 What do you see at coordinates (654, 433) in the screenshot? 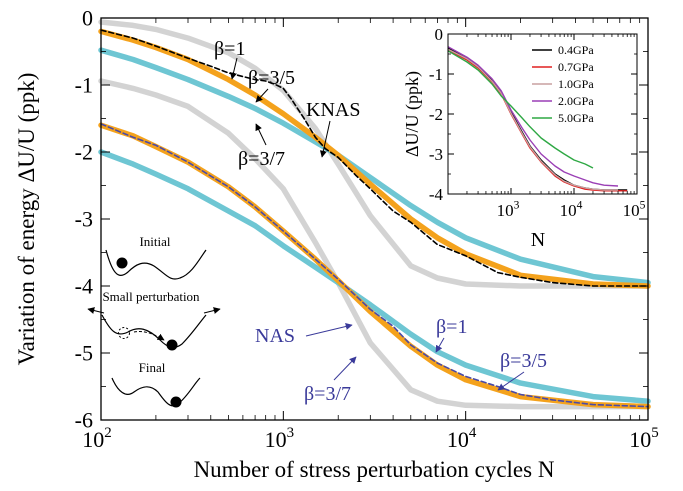
I see `main-x-tick-exponent: 5` at bounding box center [654, 433].